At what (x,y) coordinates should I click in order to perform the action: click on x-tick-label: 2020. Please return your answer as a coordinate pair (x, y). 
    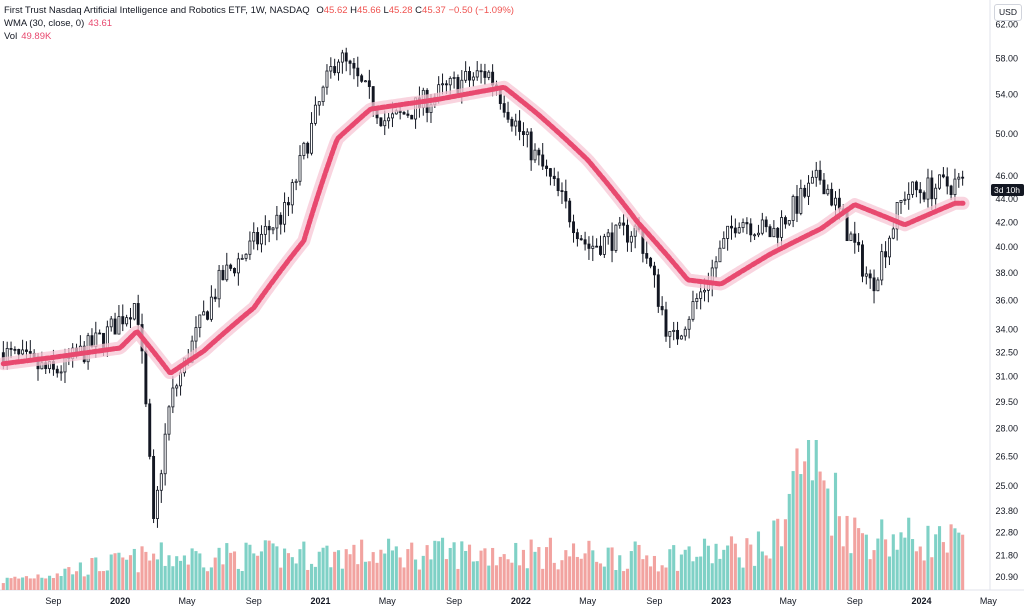
    Looking at the image, I should click on (120, 601).